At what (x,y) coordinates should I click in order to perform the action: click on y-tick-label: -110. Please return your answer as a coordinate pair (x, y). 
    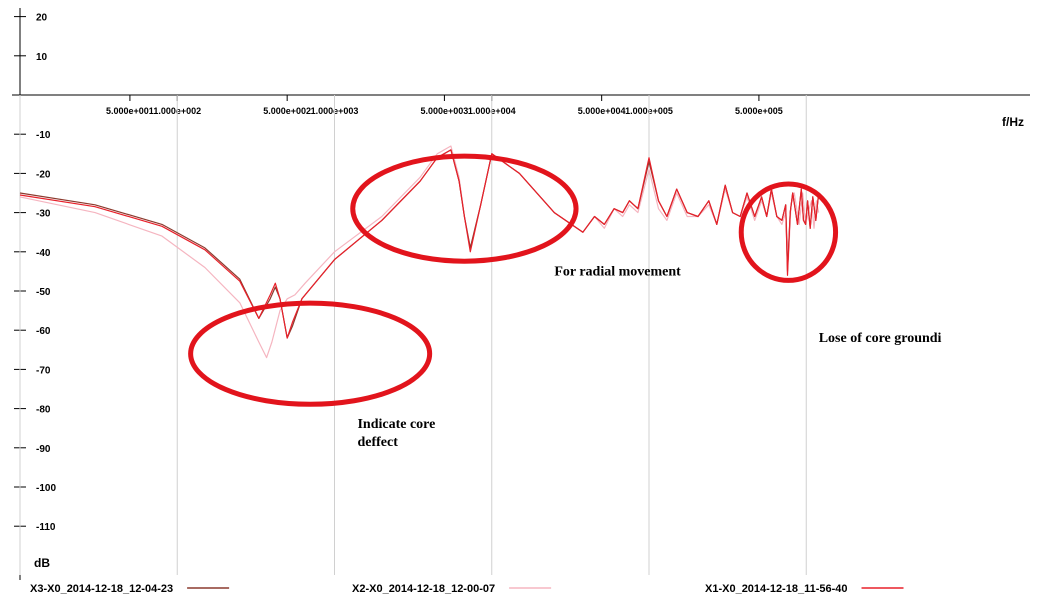
    Looking at the image, I should click on (46, 527).